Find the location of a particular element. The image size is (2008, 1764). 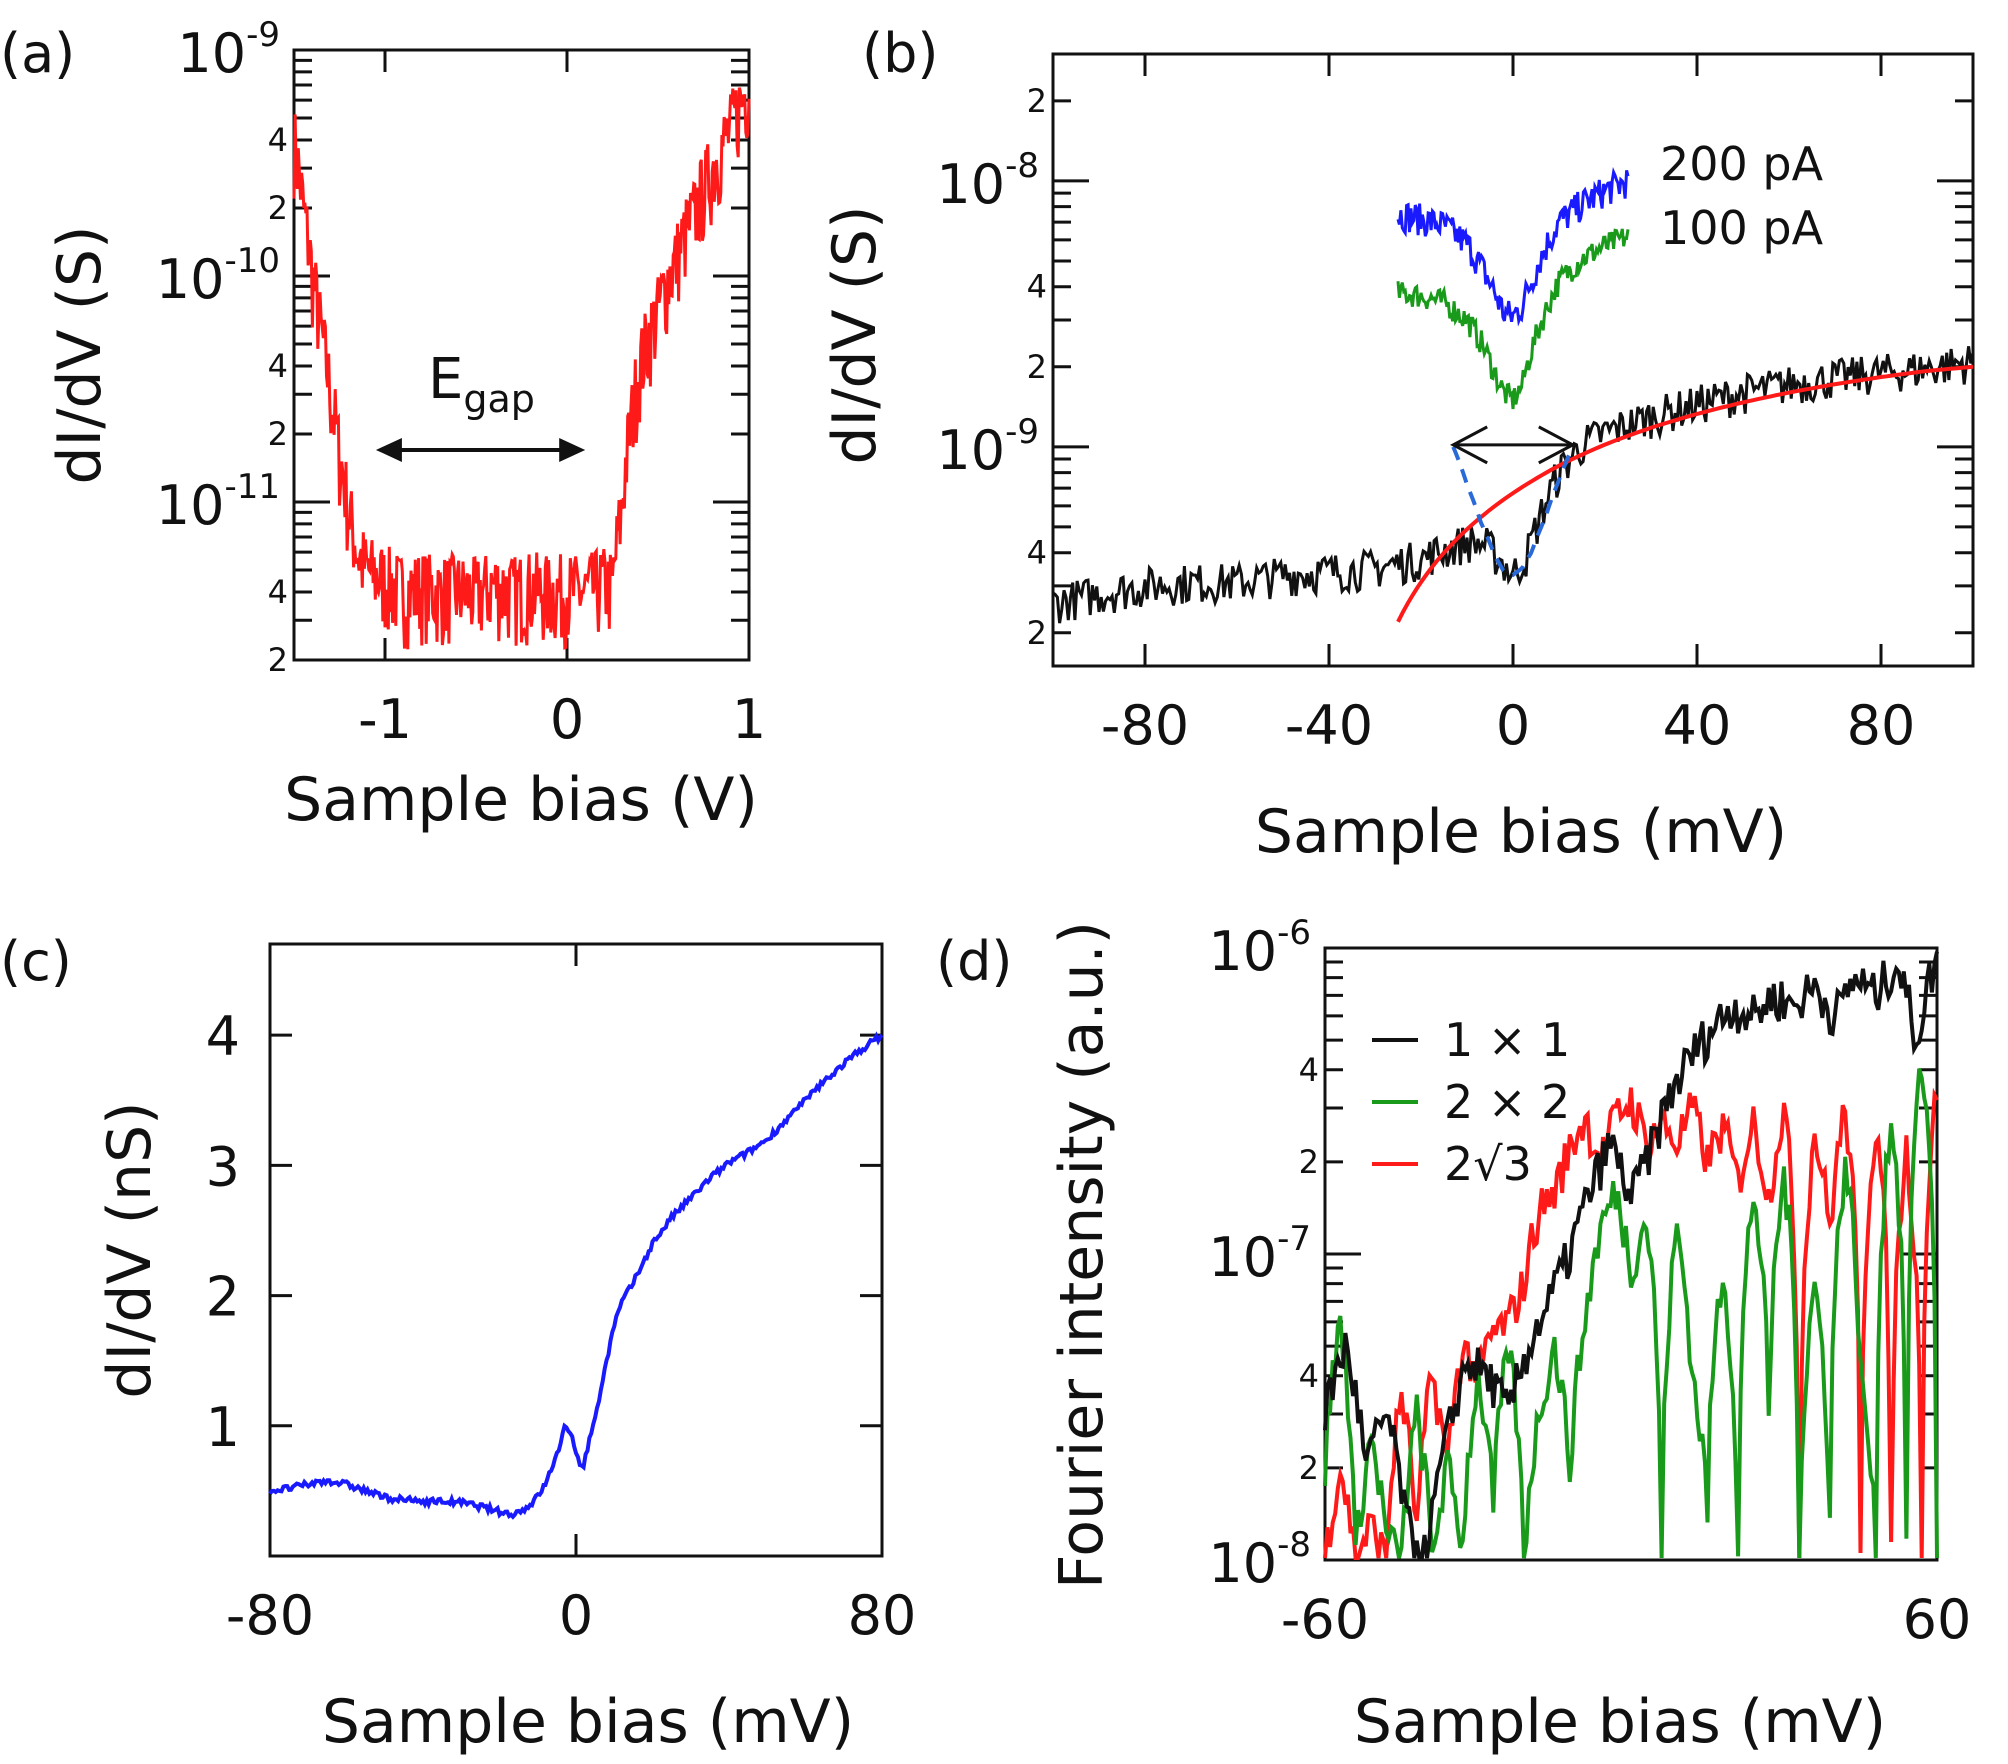

panel-d-xlabel: Sample bias (mV) is located at coordinates (1620, 1722).